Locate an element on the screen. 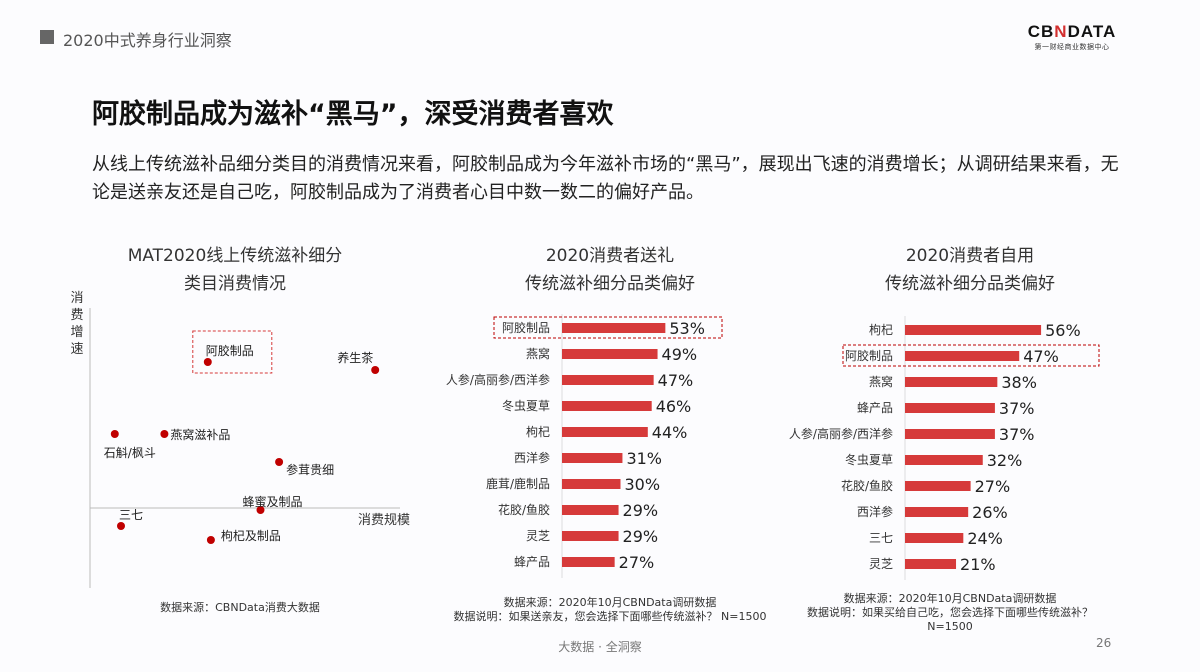 This screenshot has width=1200, height=672. scatter-title: MAT2020线上传统滋补细分 类目消费情况 is located at coordinates (235, 270).